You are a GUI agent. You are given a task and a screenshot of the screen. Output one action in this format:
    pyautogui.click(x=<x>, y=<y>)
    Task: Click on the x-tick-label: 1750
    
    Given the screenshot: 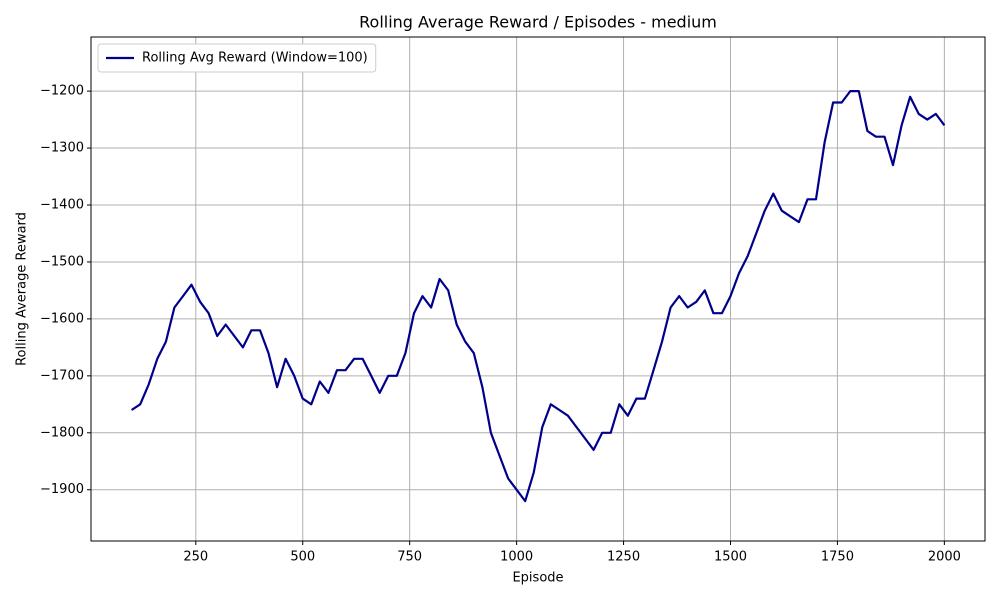 What is the action you would take?
    pyautogui.click(x=837, y=557)
    